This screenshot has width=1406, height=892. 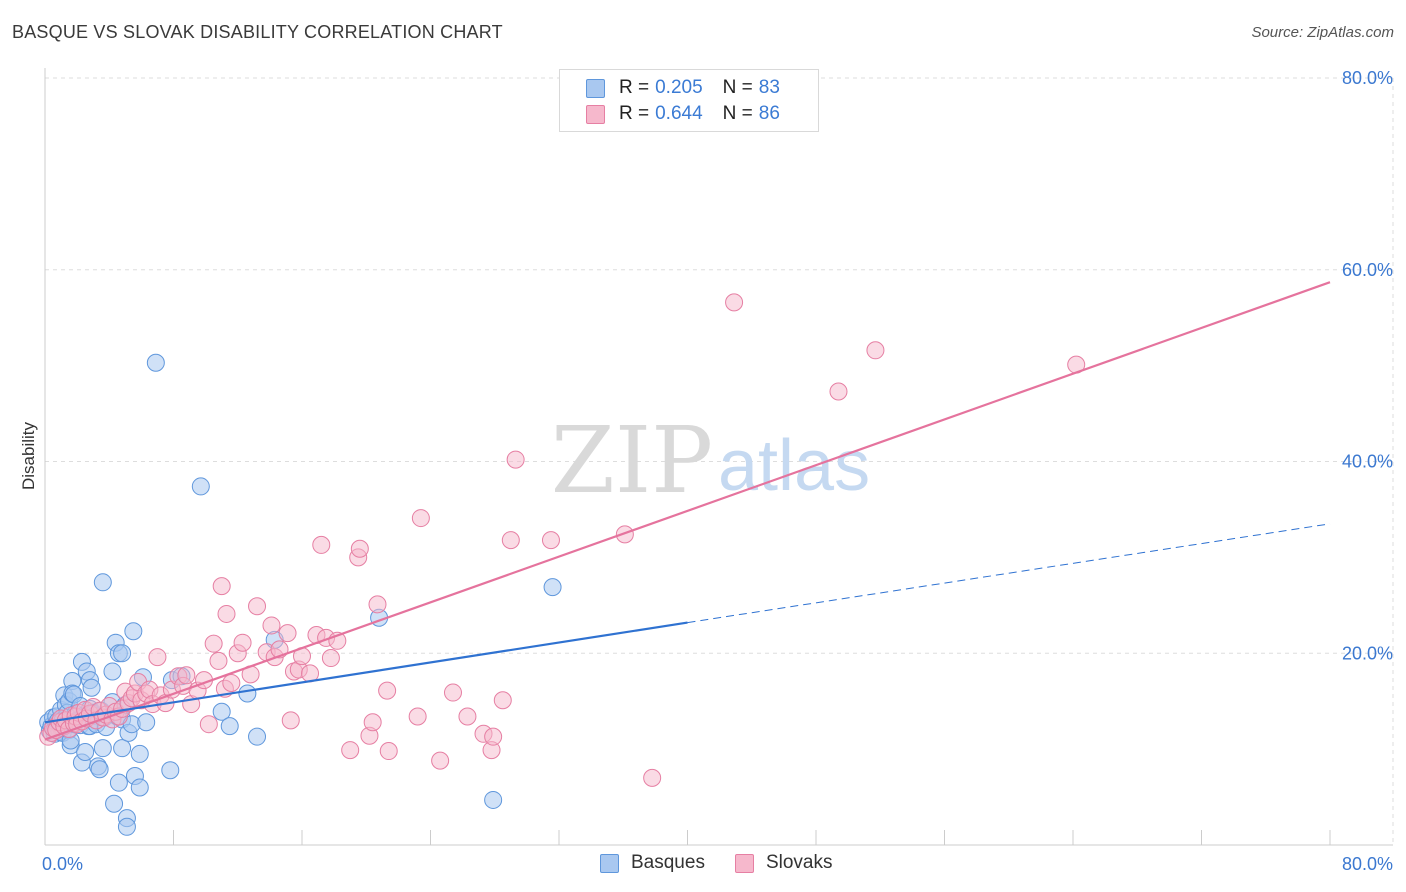 What do you see at coordinates (679, 113) in the screenshot?
I see `r-value: 0.644` at bounding box center [679, 113].